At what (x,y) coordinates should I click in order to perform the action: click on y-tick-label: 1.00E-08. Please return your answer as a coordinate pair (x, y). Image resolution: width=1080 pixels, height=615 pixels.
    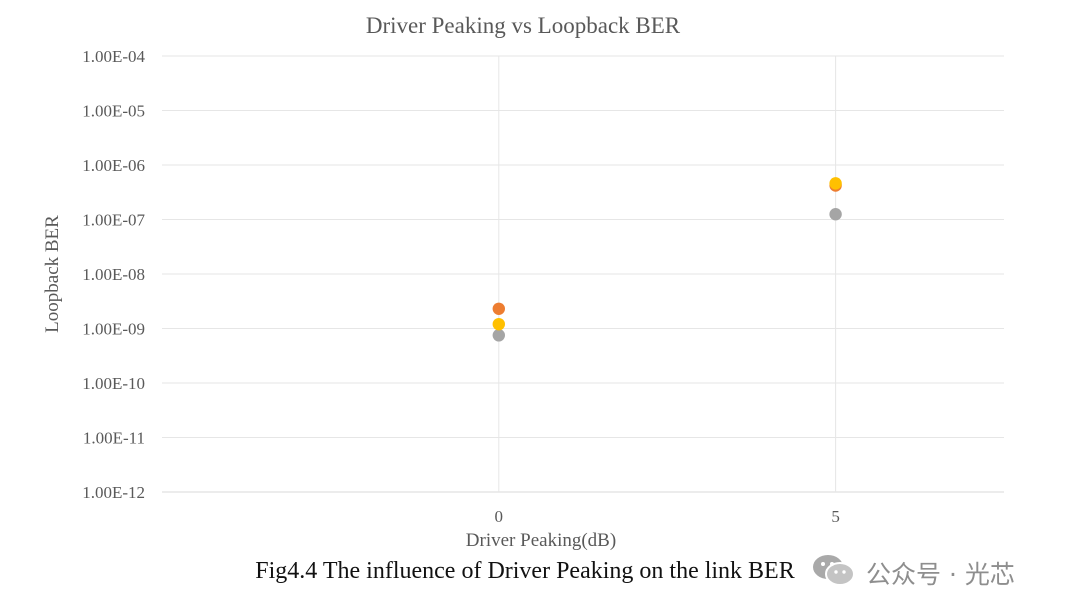
    Looking at the image, I should click on (113, 274).